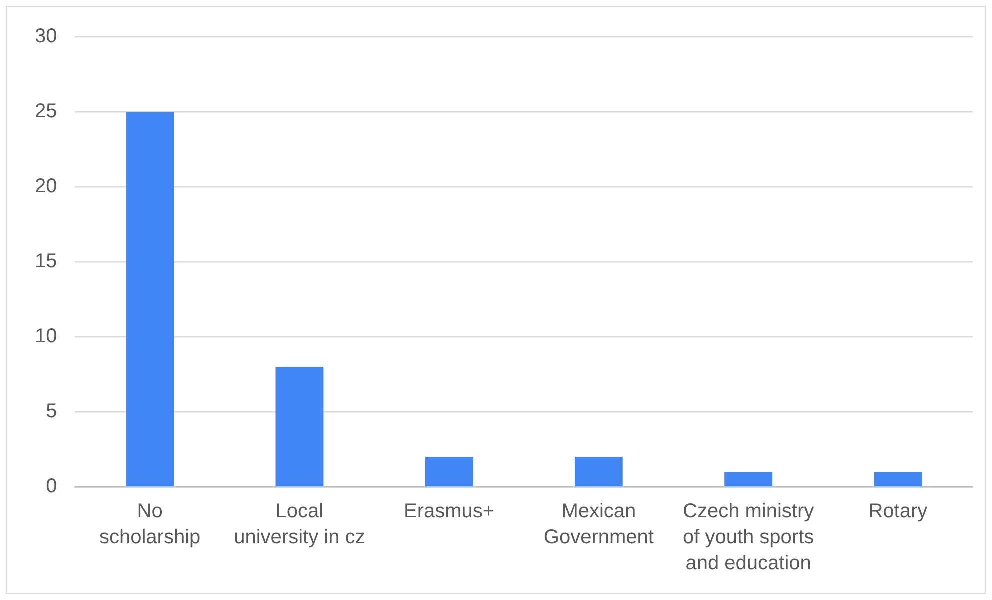 This screenshot has width=992, height=600. What do you see at coordinates (898, 511) in the screenshot?
I see `x-tick-label: Rotary` at bounding box center [898, 511].